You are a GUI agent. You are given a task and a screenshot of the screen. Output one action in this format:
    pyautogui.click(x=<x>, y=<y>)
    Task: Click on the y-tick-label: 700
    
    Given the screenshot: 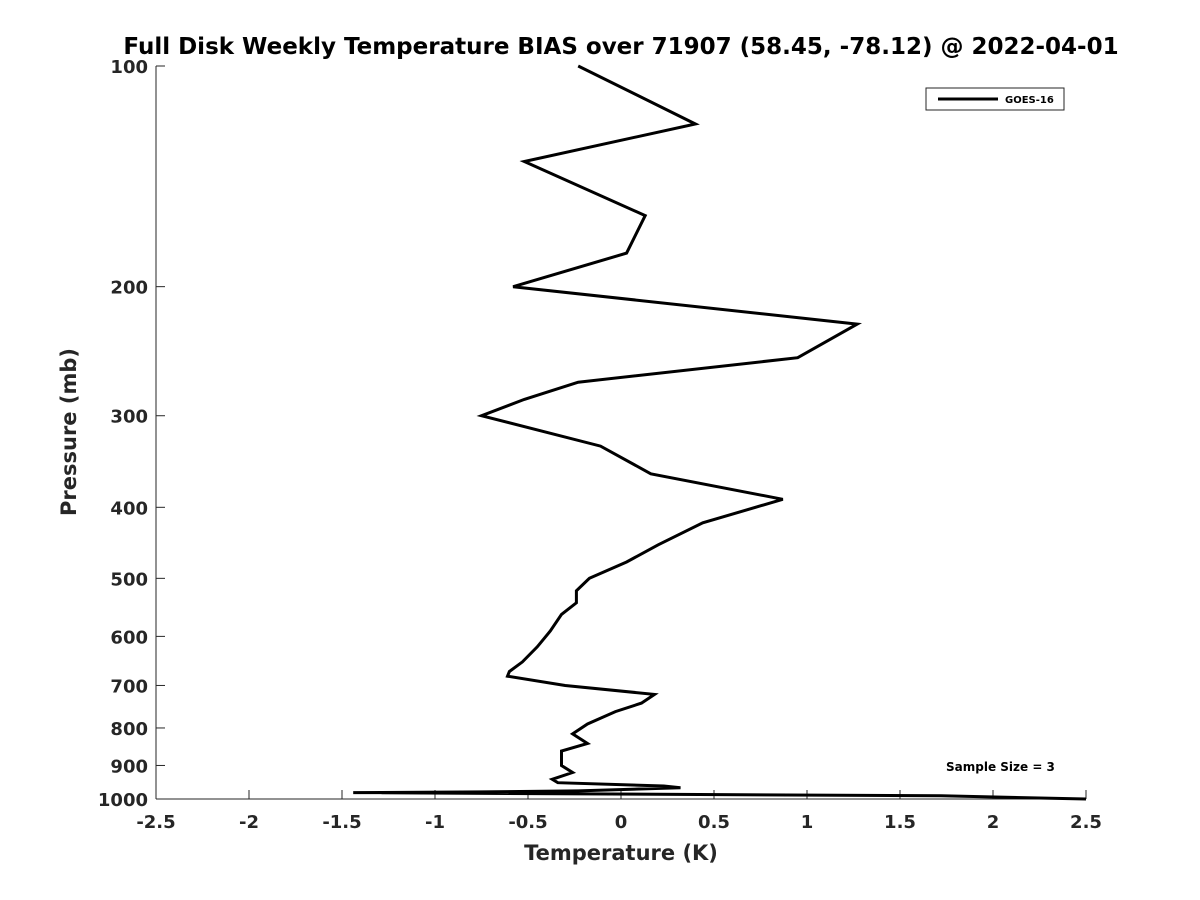 What is the action you would take?
    pyautogui.click(x=129, y=686)
    